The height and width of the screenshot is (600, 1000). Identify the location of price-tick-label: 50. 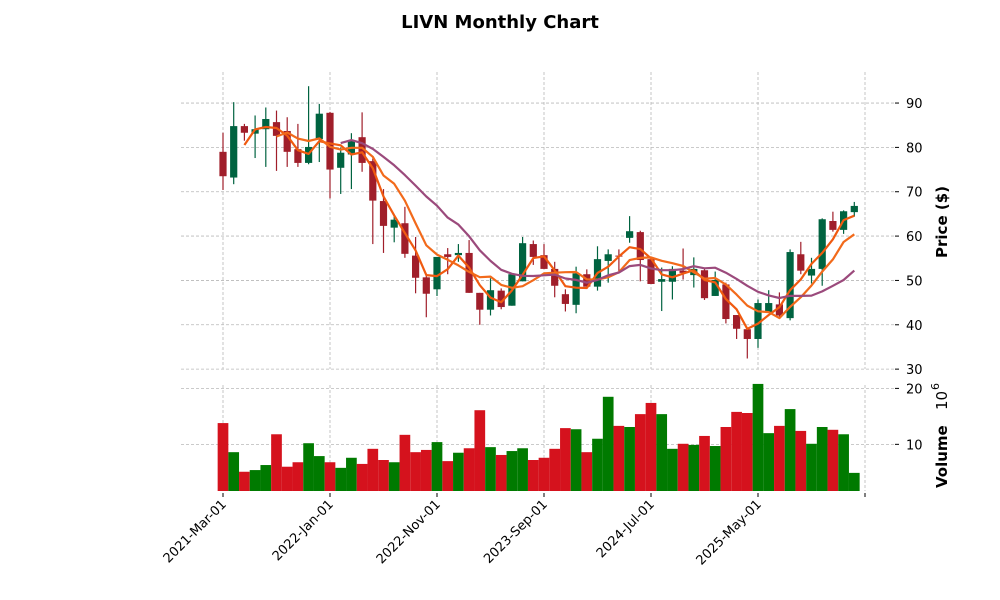
(914, 281).